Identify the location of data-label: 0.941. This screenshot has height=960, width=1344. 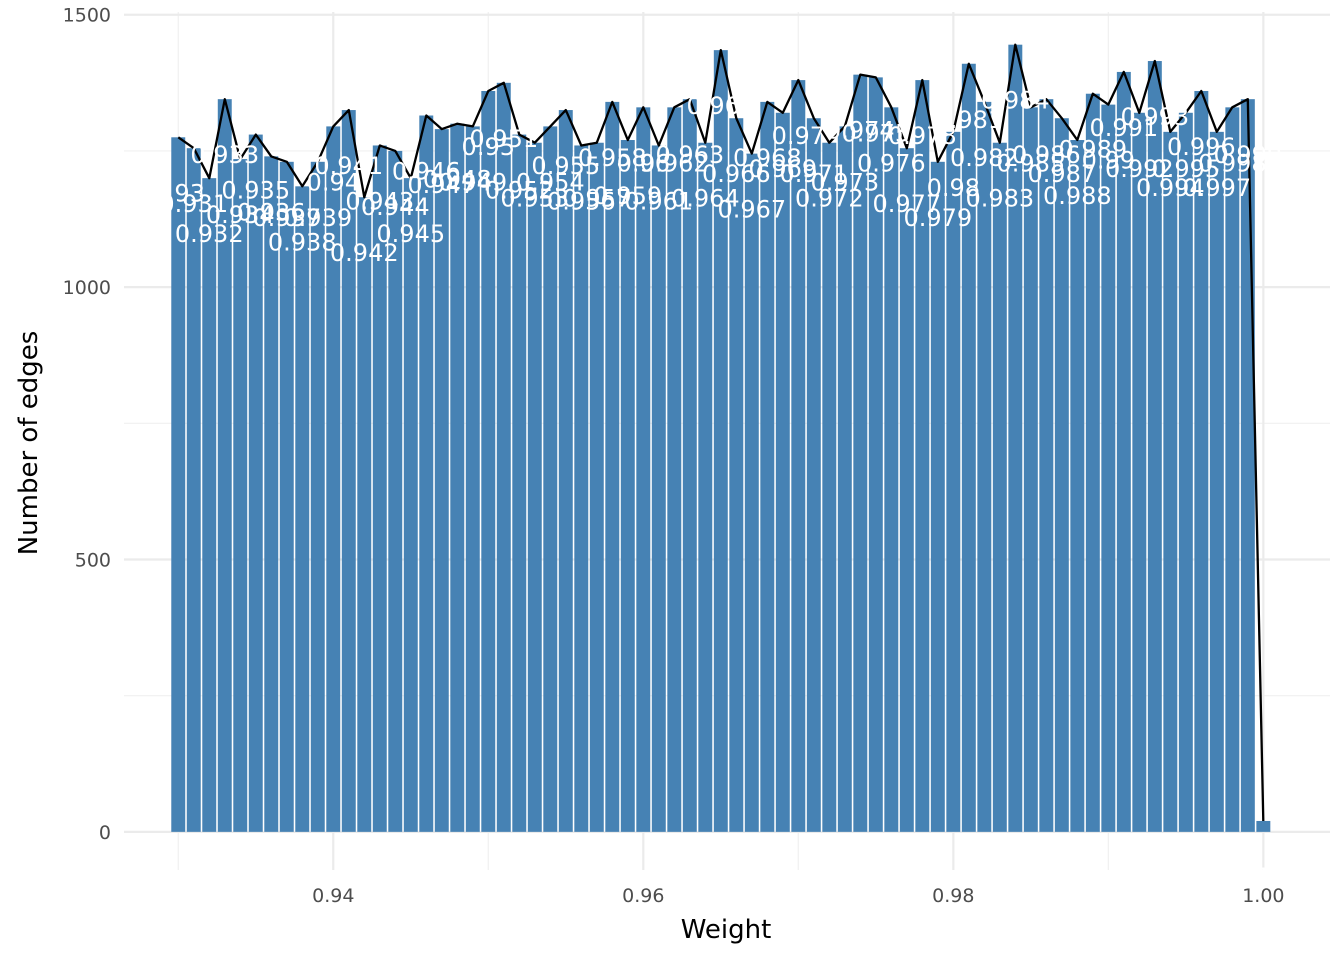
(348, 166).